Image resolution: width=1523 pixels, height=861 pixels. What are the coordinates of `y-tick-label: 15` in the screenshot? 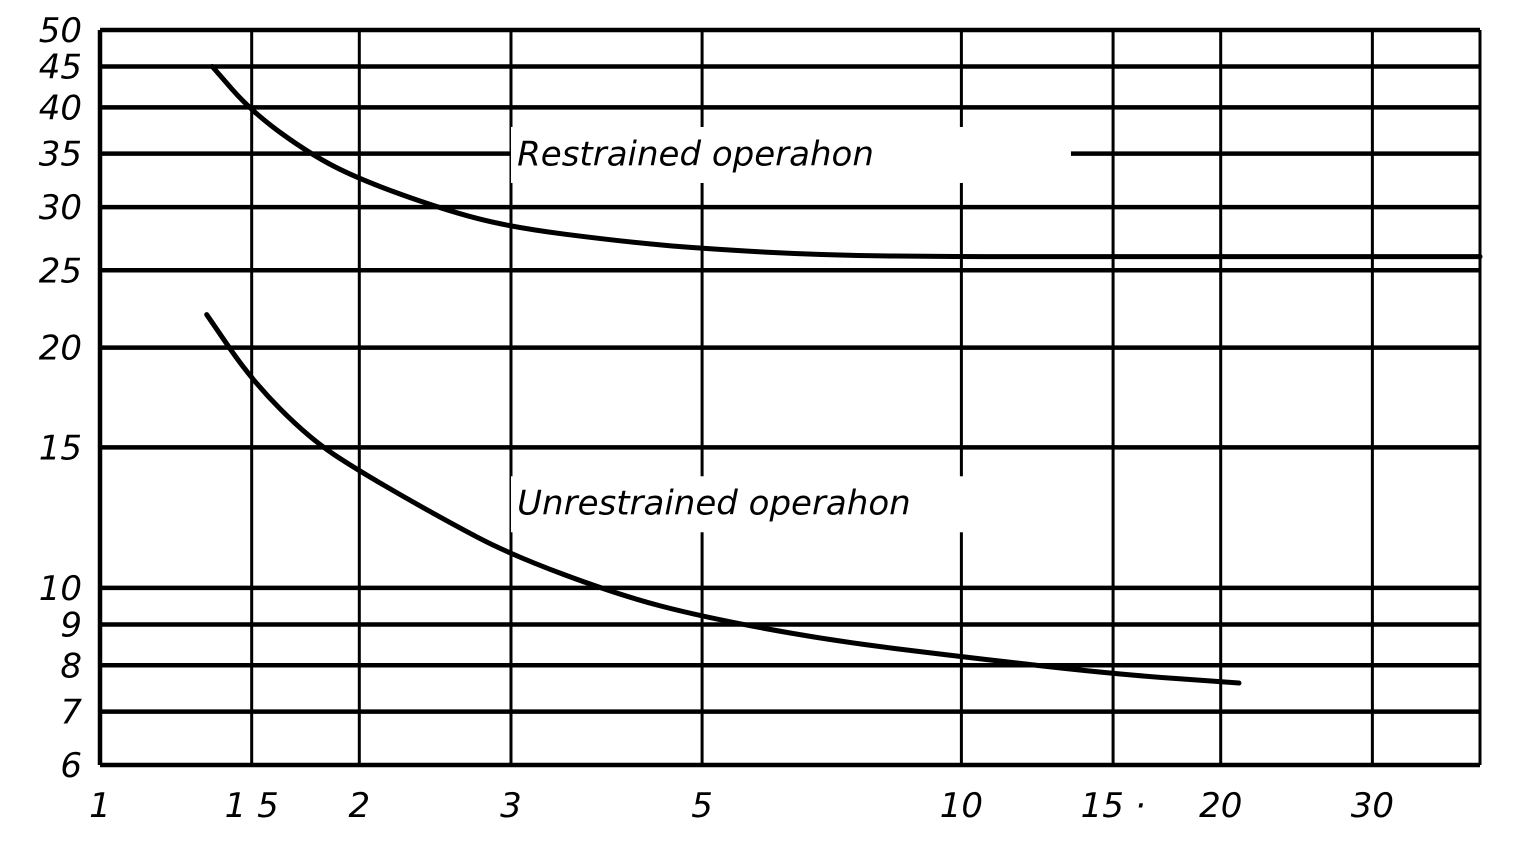 It's located at (60, 448).